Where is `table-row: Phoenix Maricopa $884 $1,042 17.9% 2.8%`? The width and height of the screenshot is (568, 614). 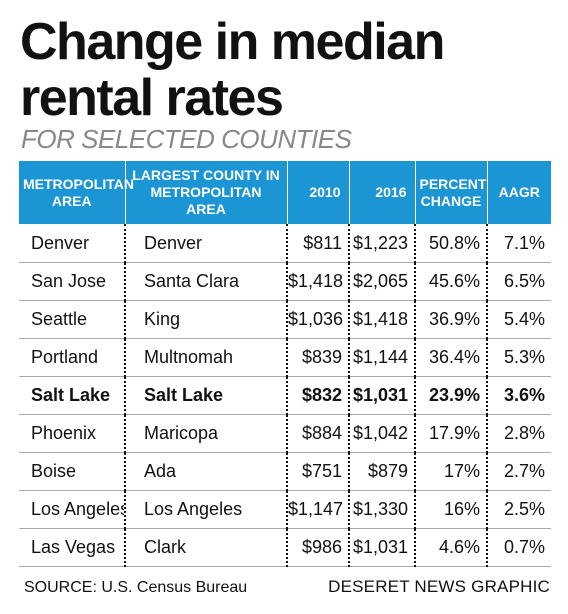 table-row: Phoenix Maricopa $884 $1,042 17.9% 2.8% is located at coordinates (285, 433).